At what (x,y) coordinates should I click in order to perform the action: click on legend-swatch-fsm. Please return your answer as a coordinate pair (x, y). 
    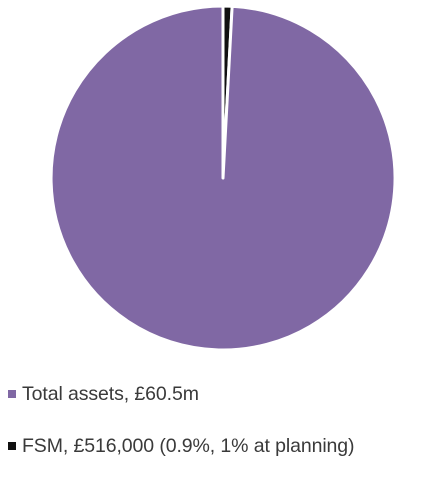
    Looking at the image, I should click on (12, 446).